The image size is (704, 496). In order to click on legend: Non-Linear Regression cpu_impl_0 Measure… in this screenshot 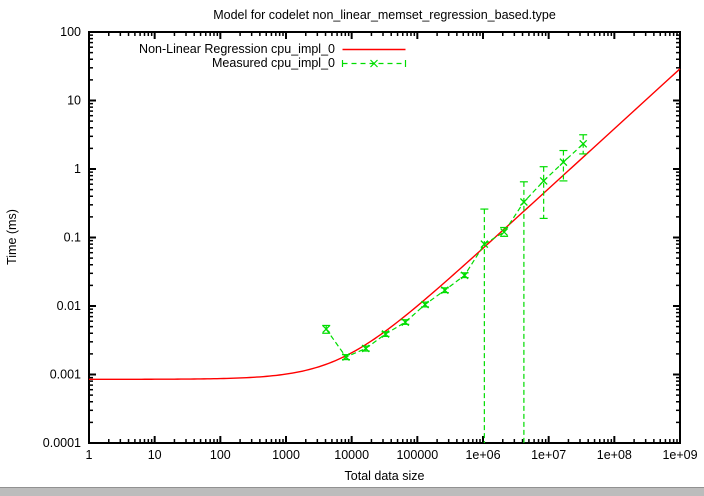, I will do `click(203, 56)`.